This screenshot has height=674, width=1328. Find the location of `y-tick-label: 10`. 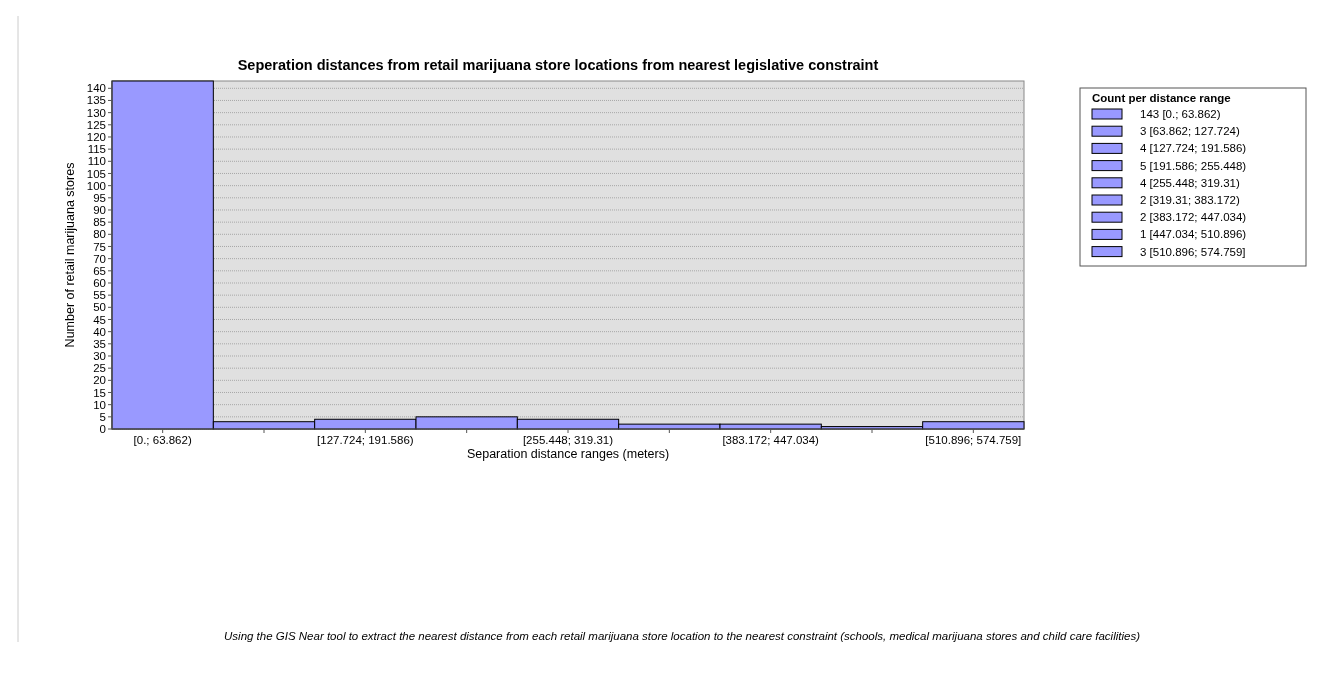

y-tick-label: 10 is located at coordinates (99, 404).